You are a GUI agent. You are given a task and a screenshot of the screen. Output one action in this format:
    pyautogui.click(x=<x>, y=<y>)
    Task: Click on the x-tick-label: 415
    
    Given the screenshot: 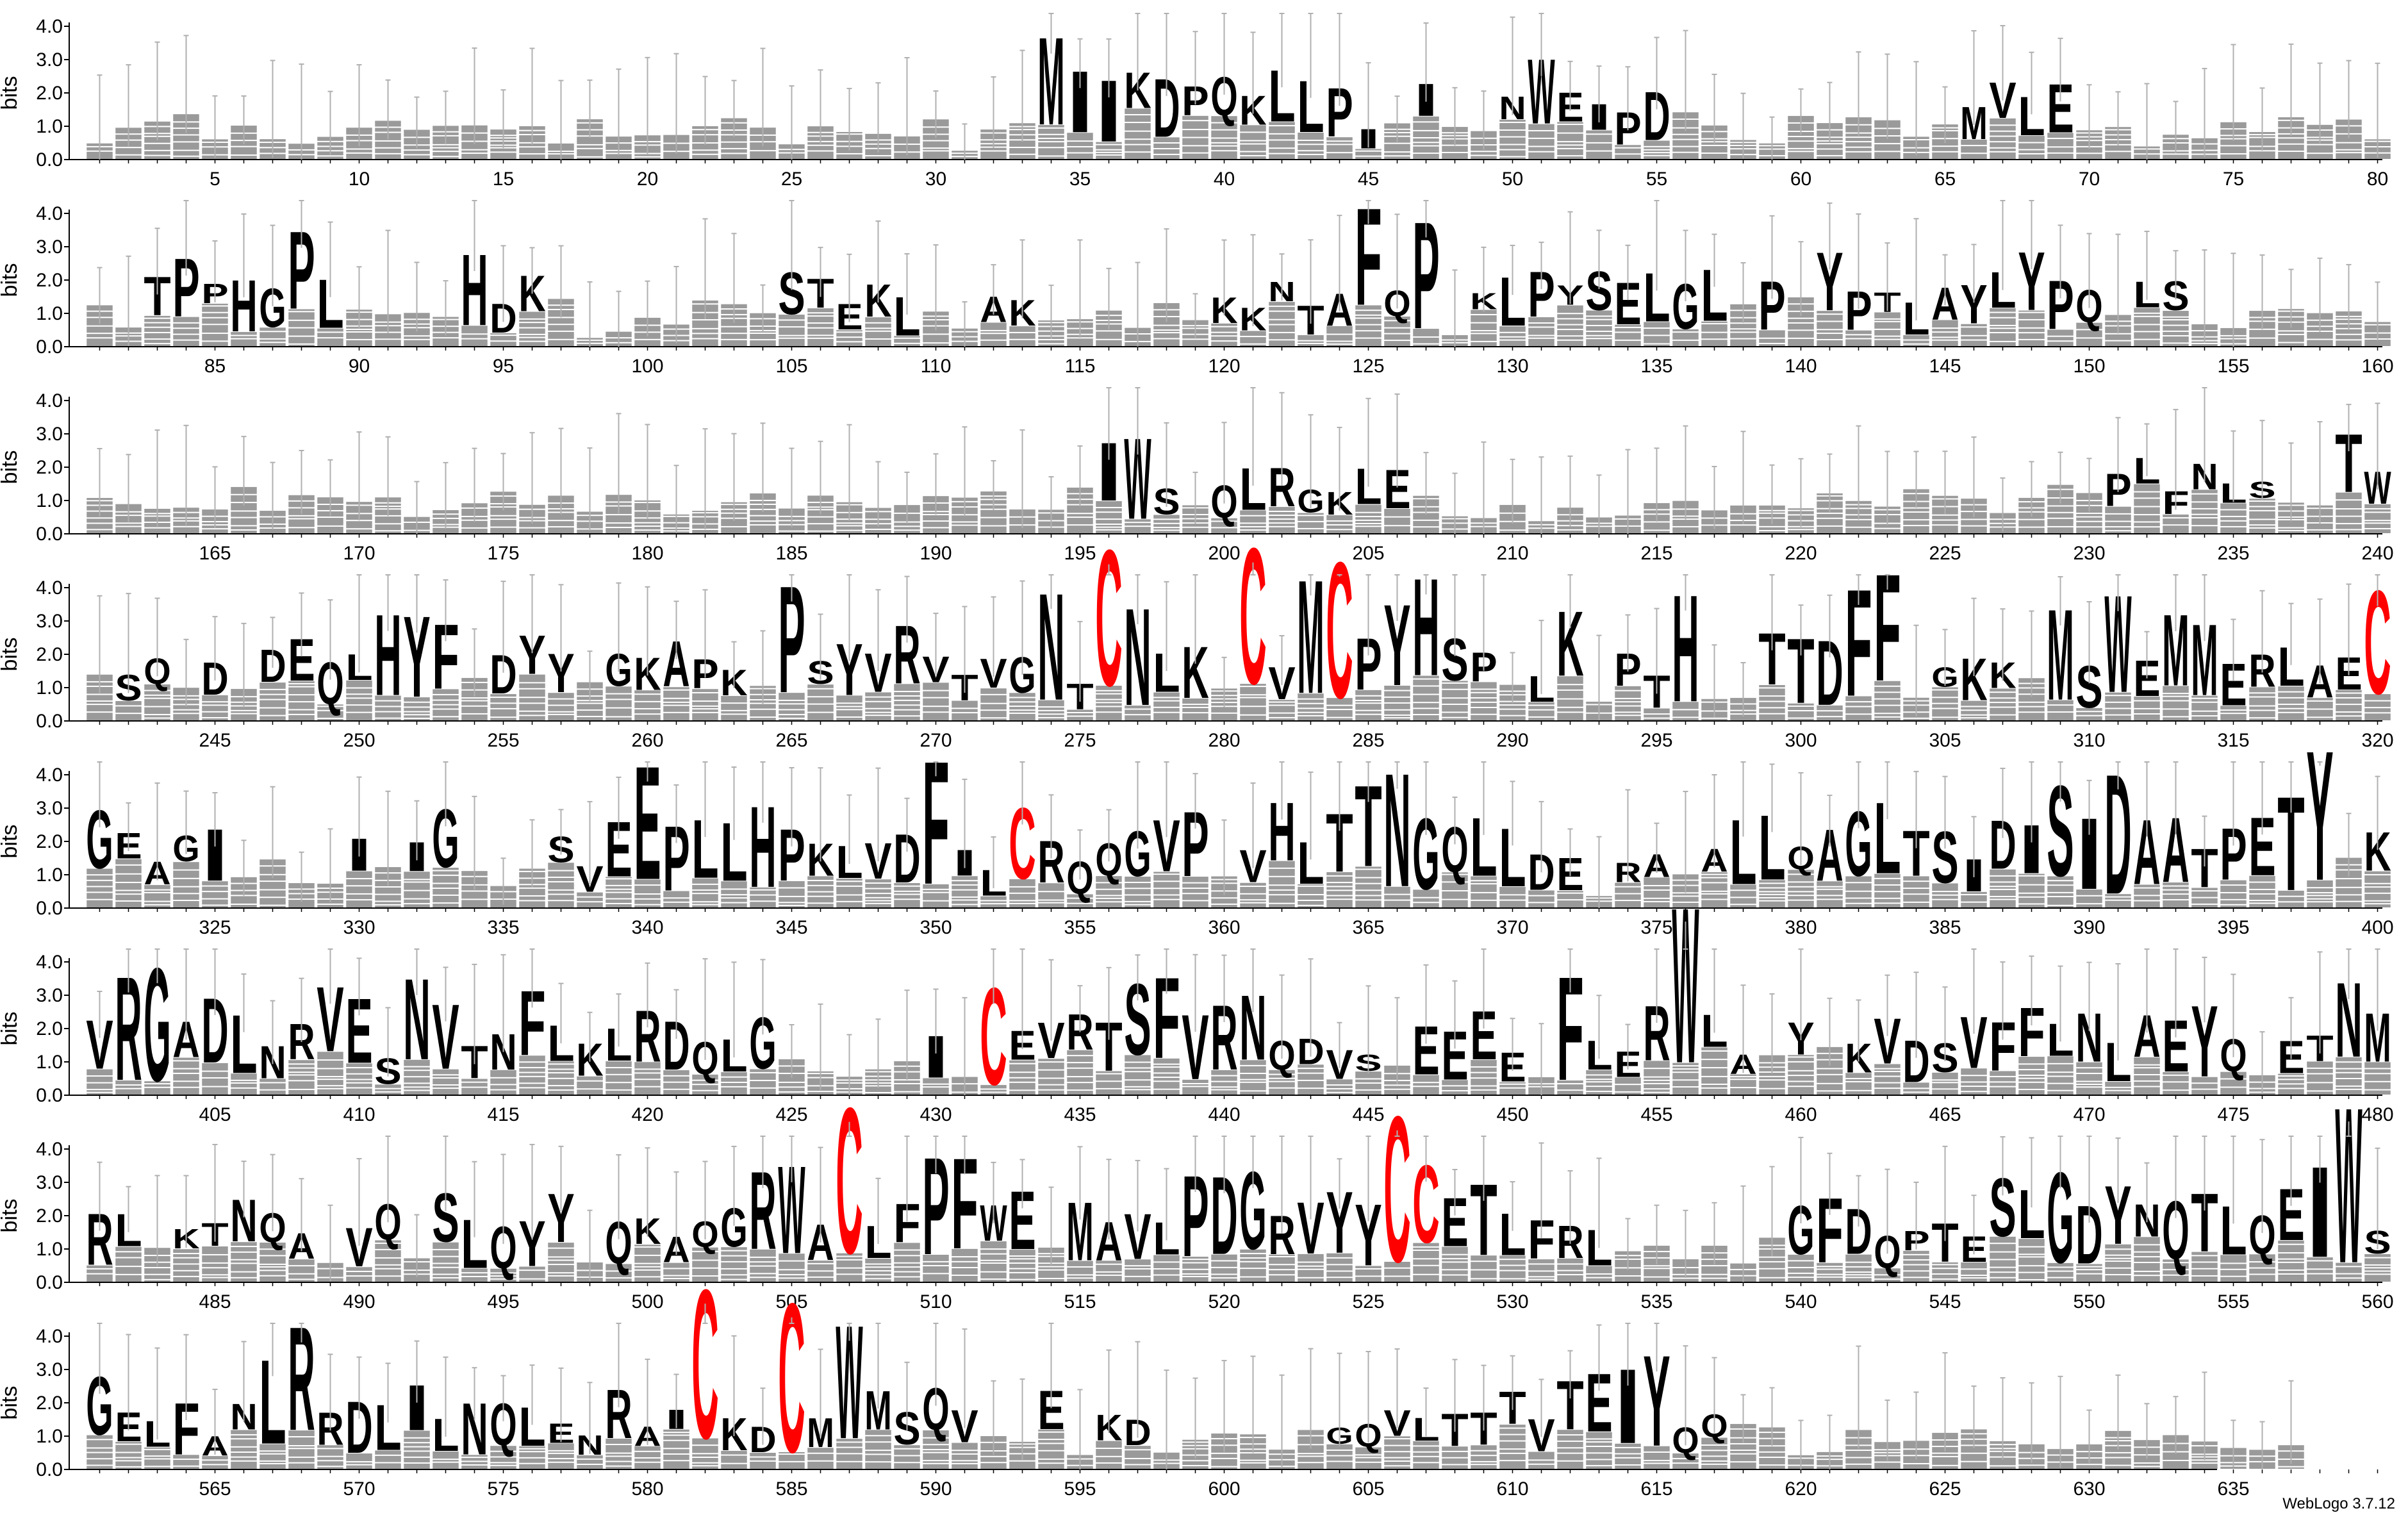 What is the action you would take?
    pyautogui.click(x=503, y=1114)
    